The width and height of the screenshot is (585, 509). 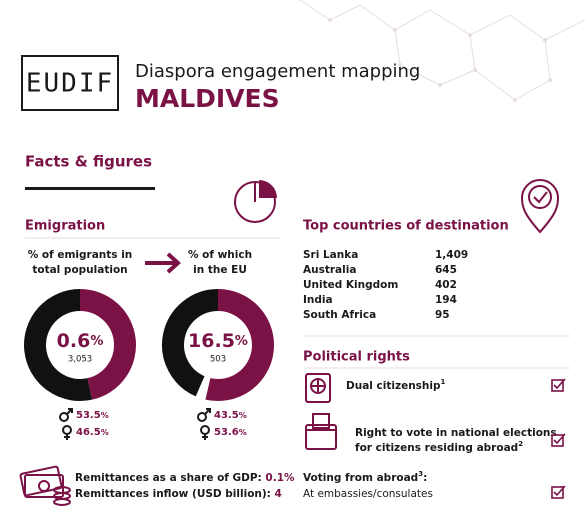 What do you see at coordinates (520, 444) in the screenshot?
I see `footnote: 2` at bounding box center [520, 444].